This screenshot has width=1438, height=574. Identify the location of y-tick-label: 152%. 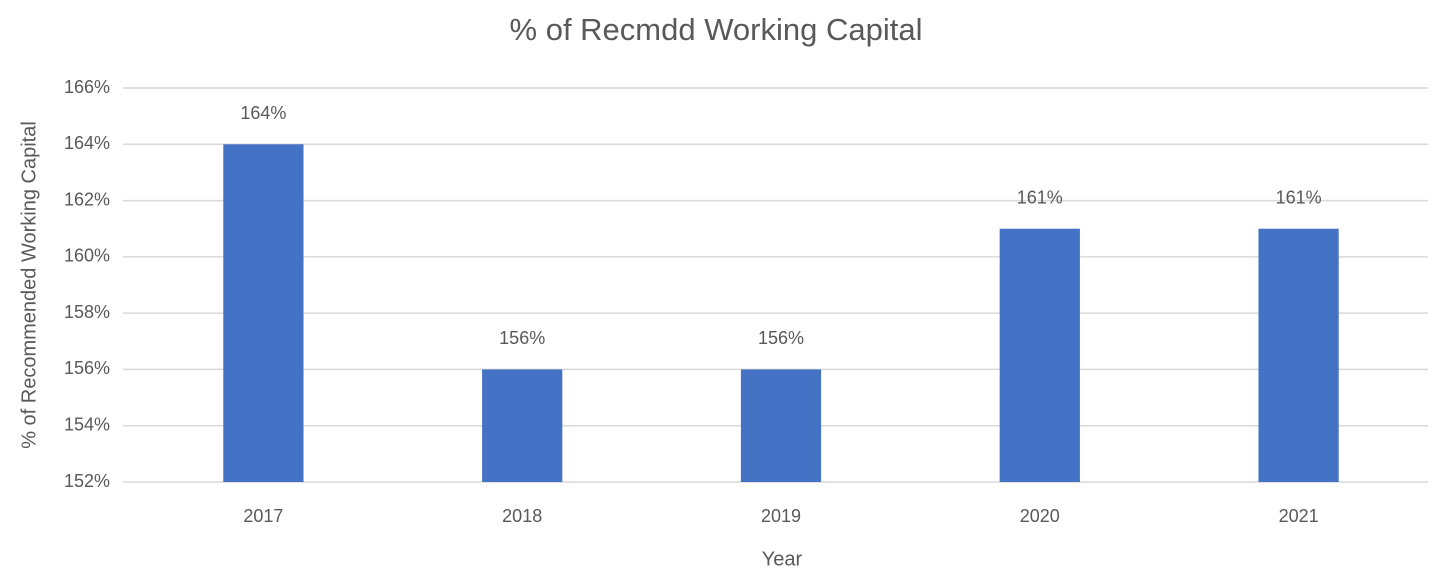
(87, 481).